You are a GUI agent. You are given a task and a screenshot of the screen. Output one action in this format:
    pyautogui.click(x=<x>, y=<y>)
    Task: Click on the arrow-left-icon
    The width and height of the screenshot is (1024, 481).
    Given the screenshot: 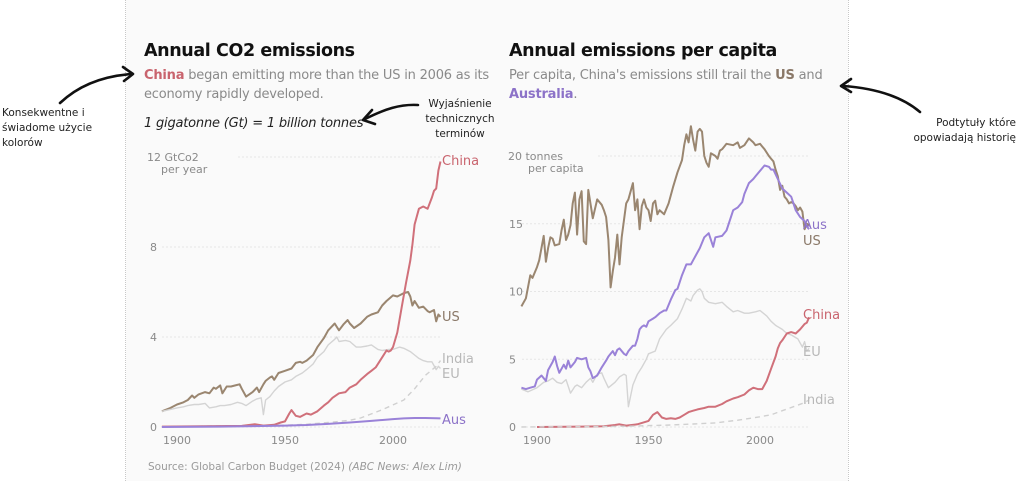 What is the action you would take?
    pyautogui.click(x=96, y=85)
    